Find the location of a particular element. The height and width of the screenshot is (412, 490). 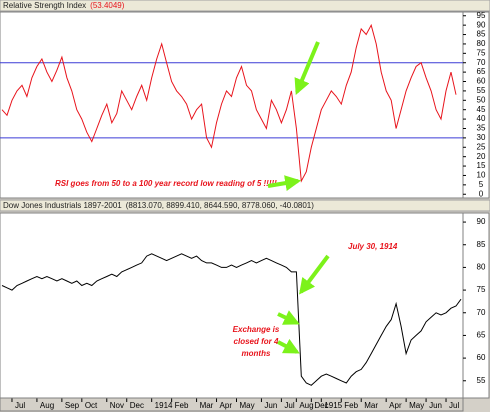

y-tick-label: 95 is located at coordinates (481, 15).